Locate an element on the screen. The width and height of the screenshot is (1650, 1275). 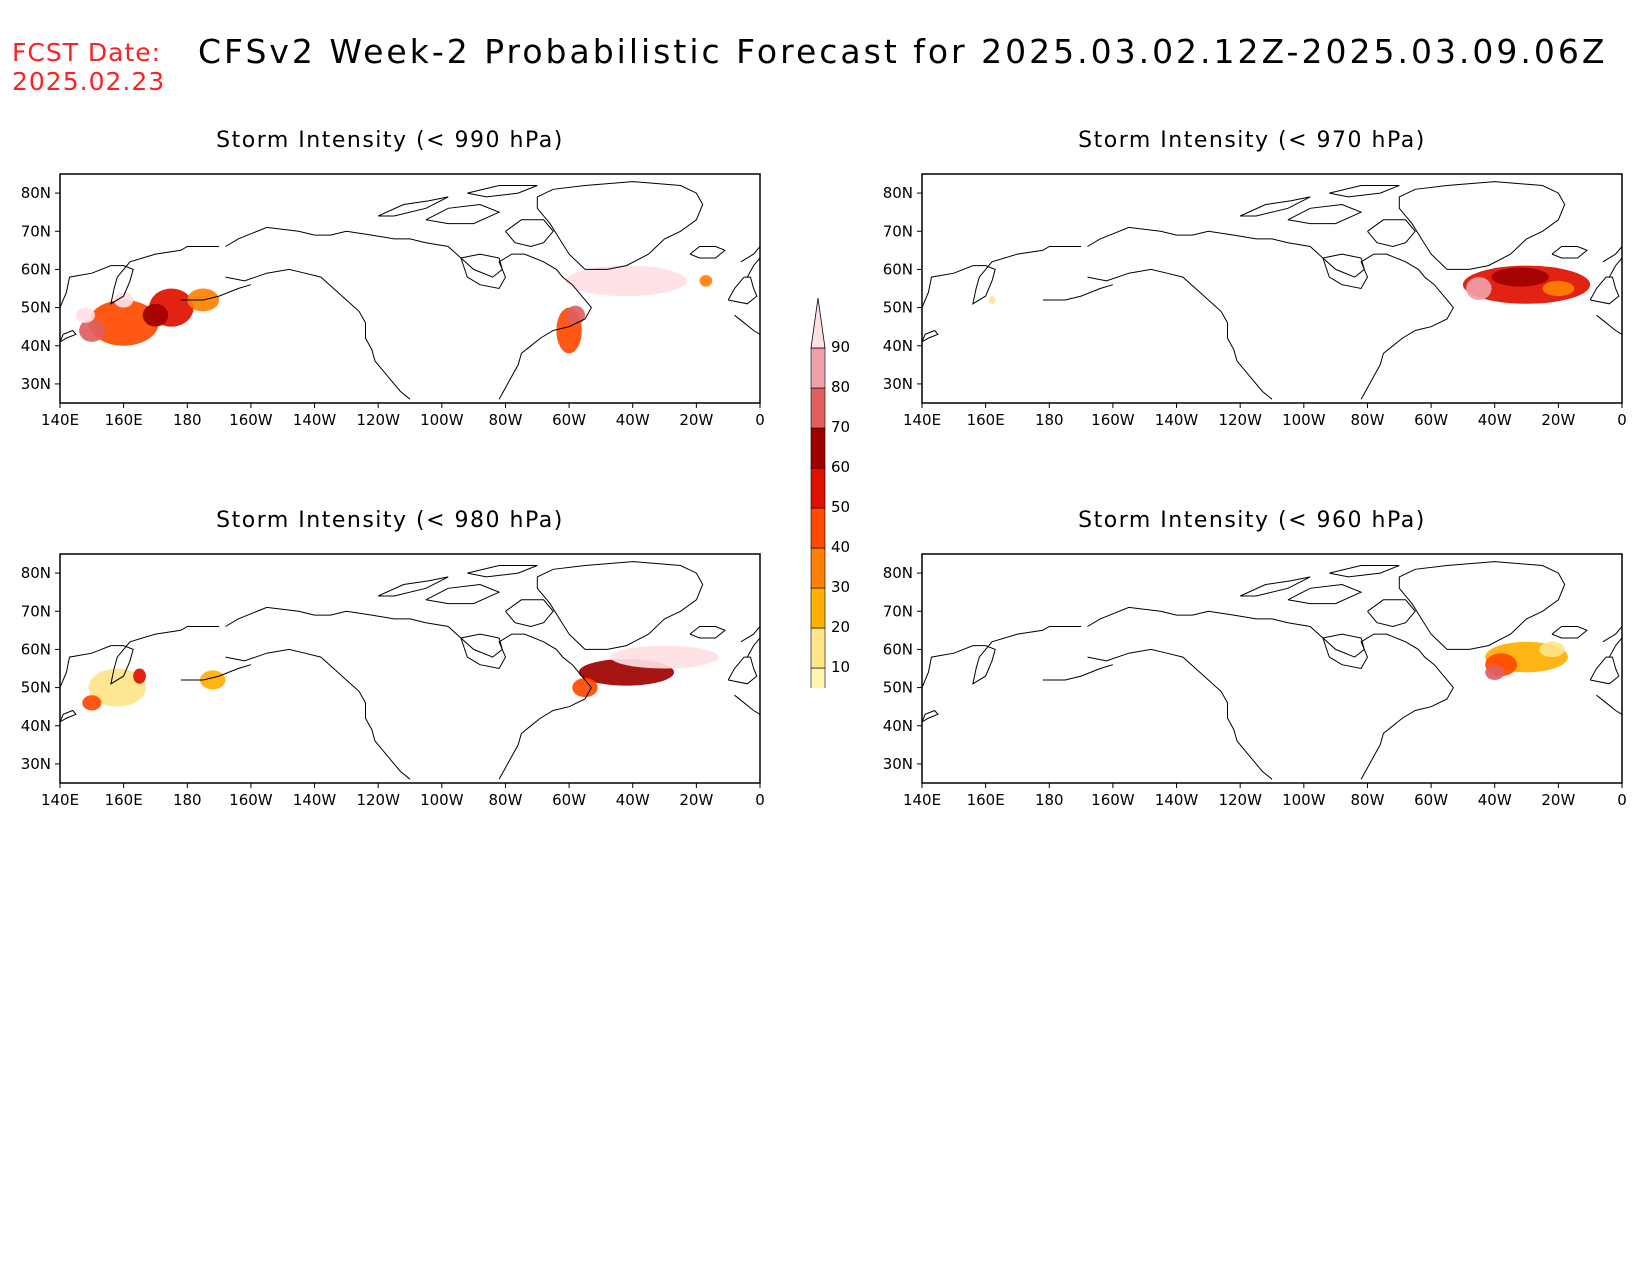
colorbar-label: 70 is located at coordinates (840, 427).